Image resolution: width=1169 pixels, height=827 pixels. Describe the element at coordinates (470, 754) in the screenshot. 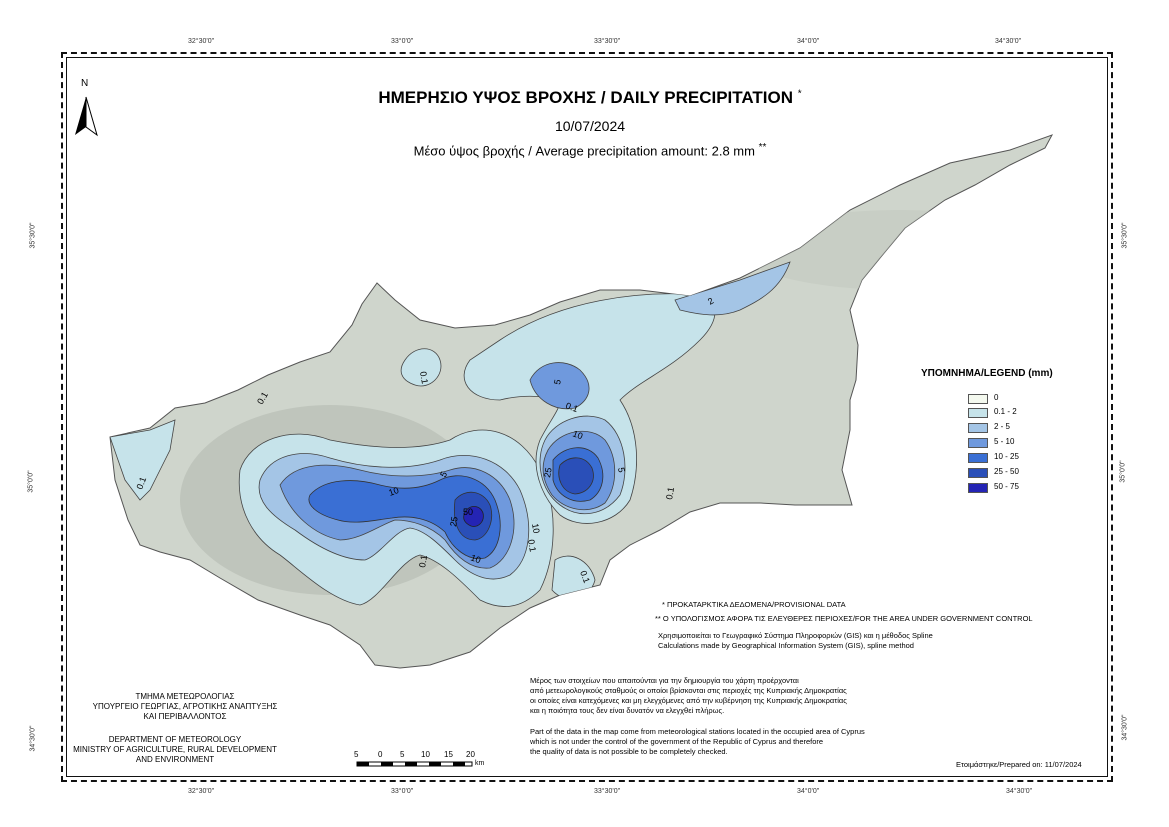

I see `scale-number: 20` at that location.